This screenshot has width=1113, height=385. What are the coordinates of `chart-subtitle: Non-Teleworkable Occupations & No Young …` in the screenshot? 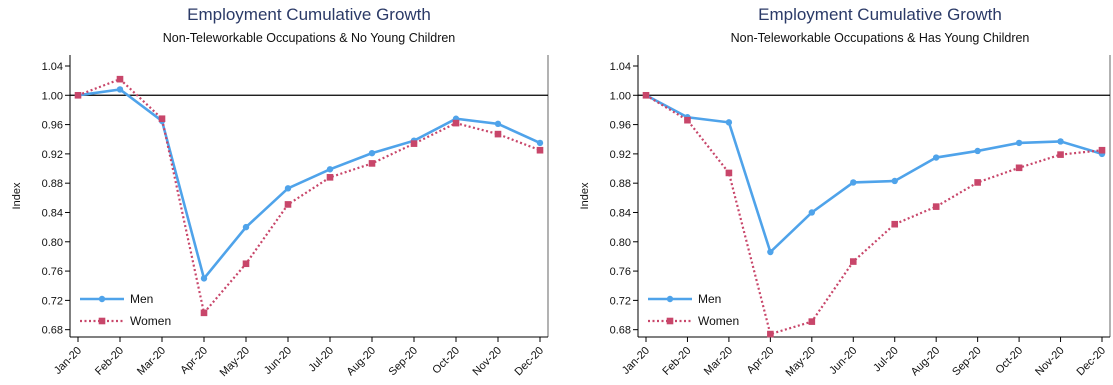 It's located at (309, 38).